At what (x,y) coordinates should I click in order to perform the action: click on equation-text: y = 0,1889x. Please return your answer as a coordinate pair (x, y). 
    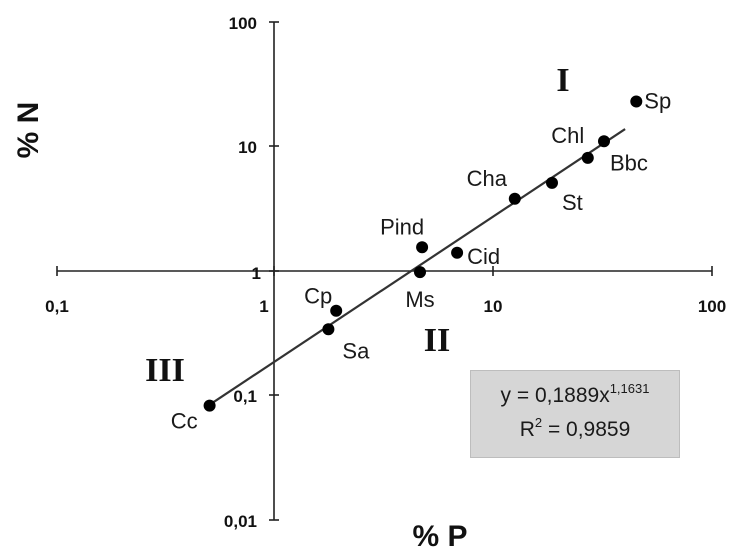
    Looking at the image, I should click on (555, 395).